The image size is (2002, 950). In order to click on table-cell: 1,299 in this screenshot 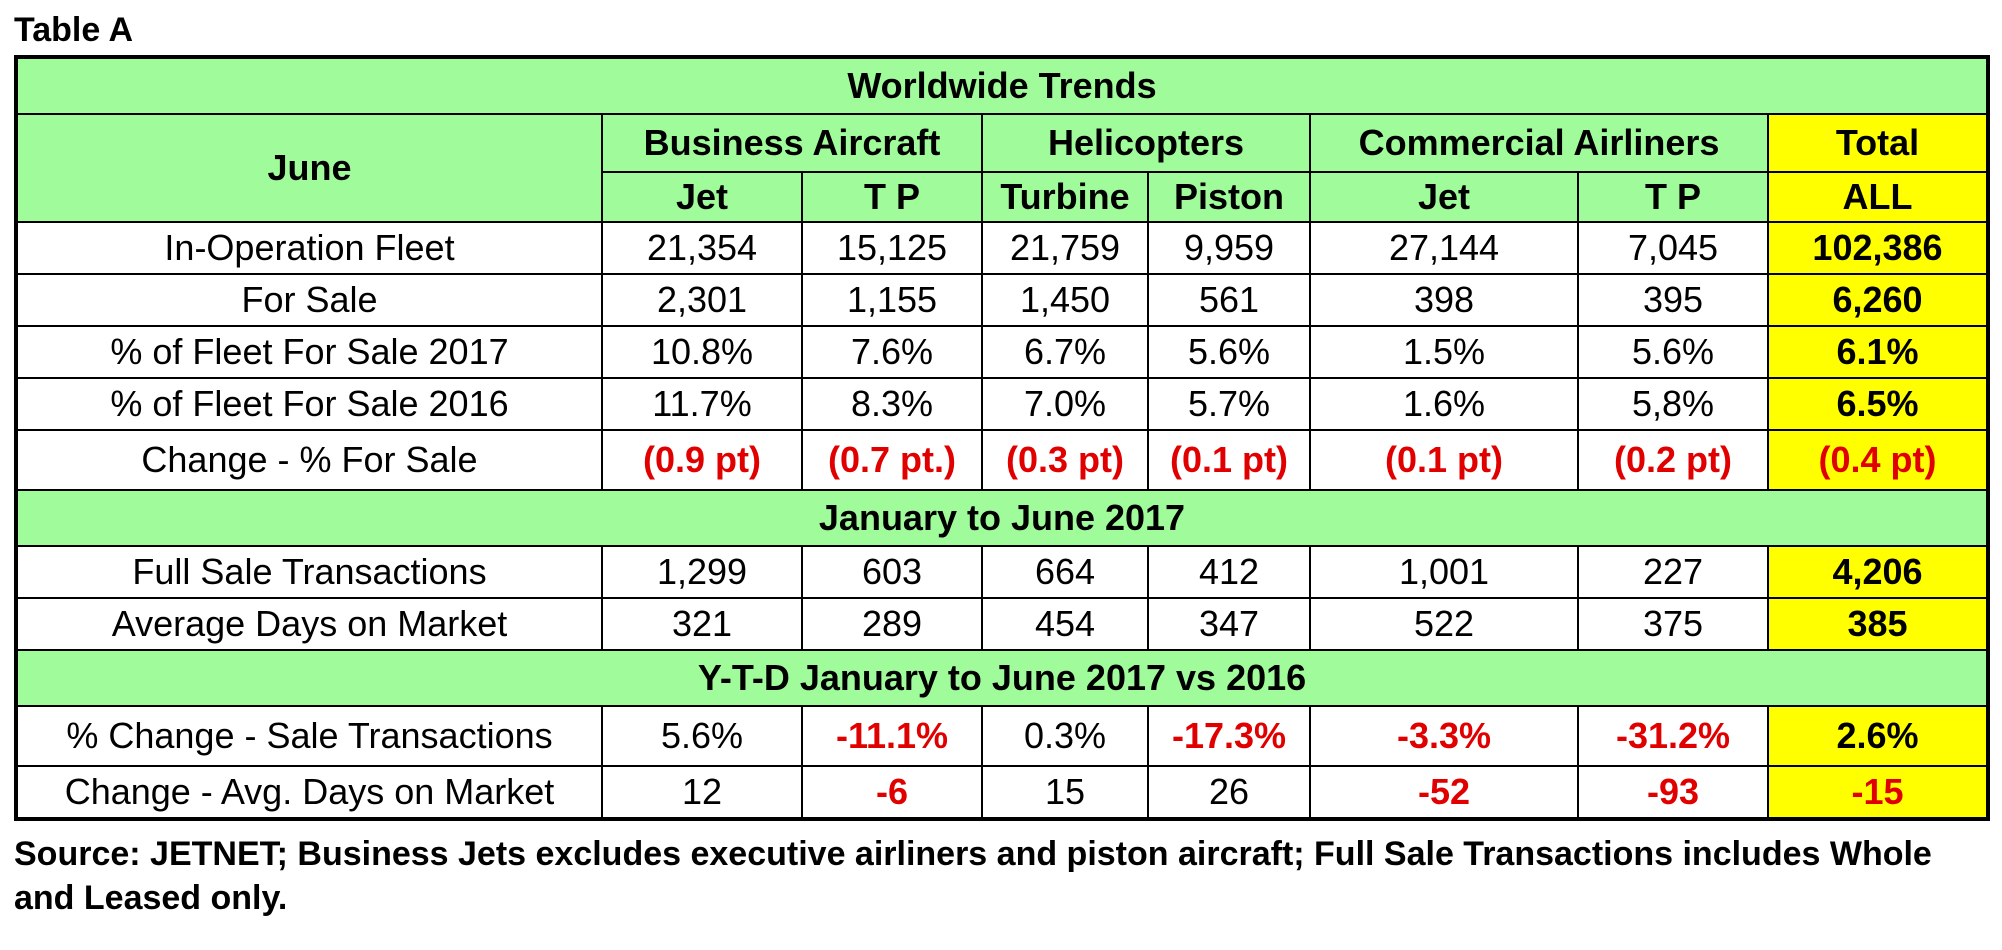, I will do `click(702, 572)`.